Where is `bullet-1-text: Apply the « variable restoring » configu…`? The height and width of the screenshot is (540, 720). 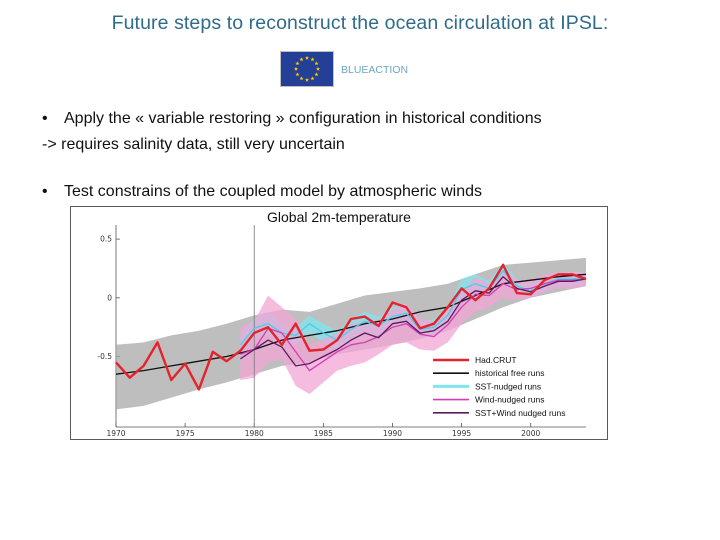
bullet-1-text: Apply the « variable restoring » configu… is located at coordinates (303, 118).